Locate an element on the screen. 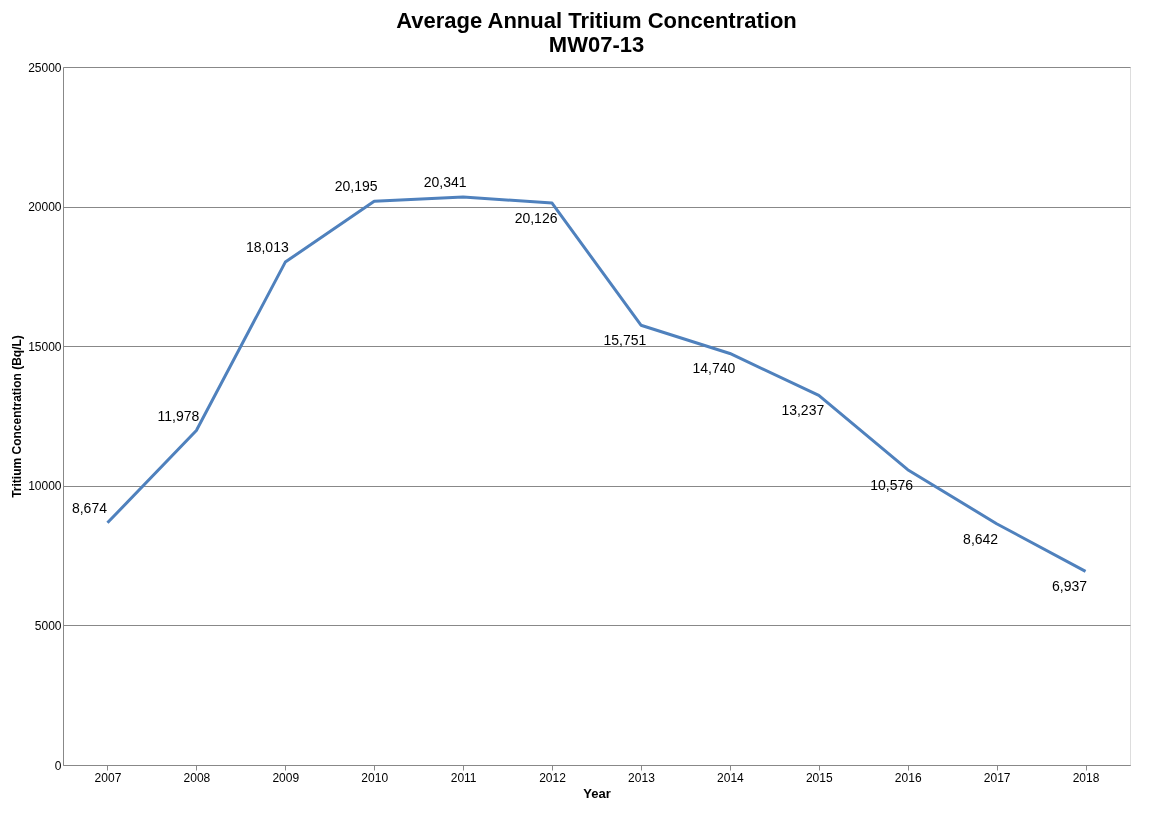 Image resolution: width=1160 pixels, height=832 pixels. text: 10,576 is located at coordinates (892, 484).